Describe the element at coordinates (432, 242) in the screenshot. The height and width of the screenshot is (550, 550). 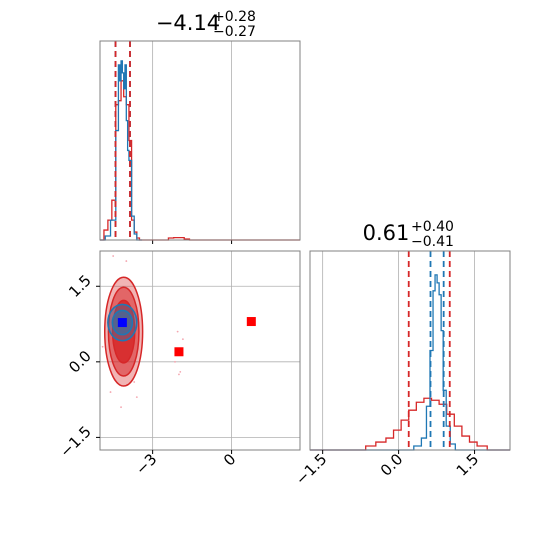
I see `marginal-2-title-minus: −0.41` at that location.